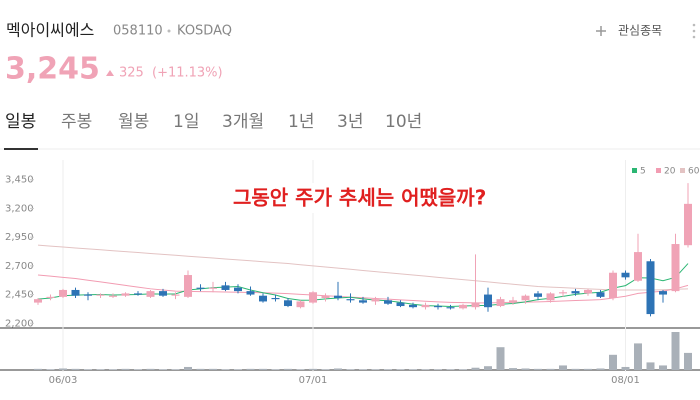  I want to click on price: 3,245, so click(52, 69).